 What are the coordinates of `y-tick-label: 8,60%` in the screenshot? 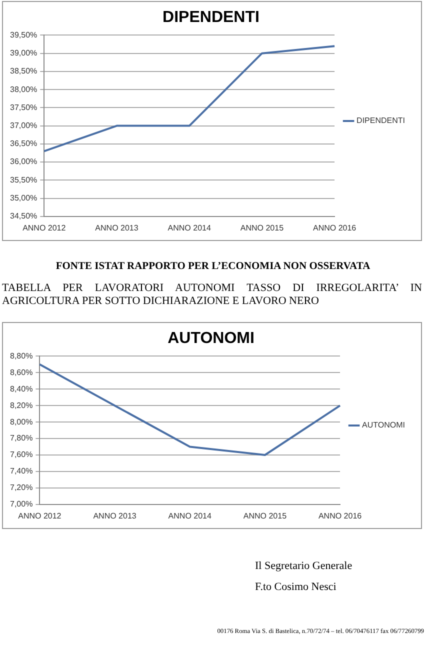 It's located at (21, 372).